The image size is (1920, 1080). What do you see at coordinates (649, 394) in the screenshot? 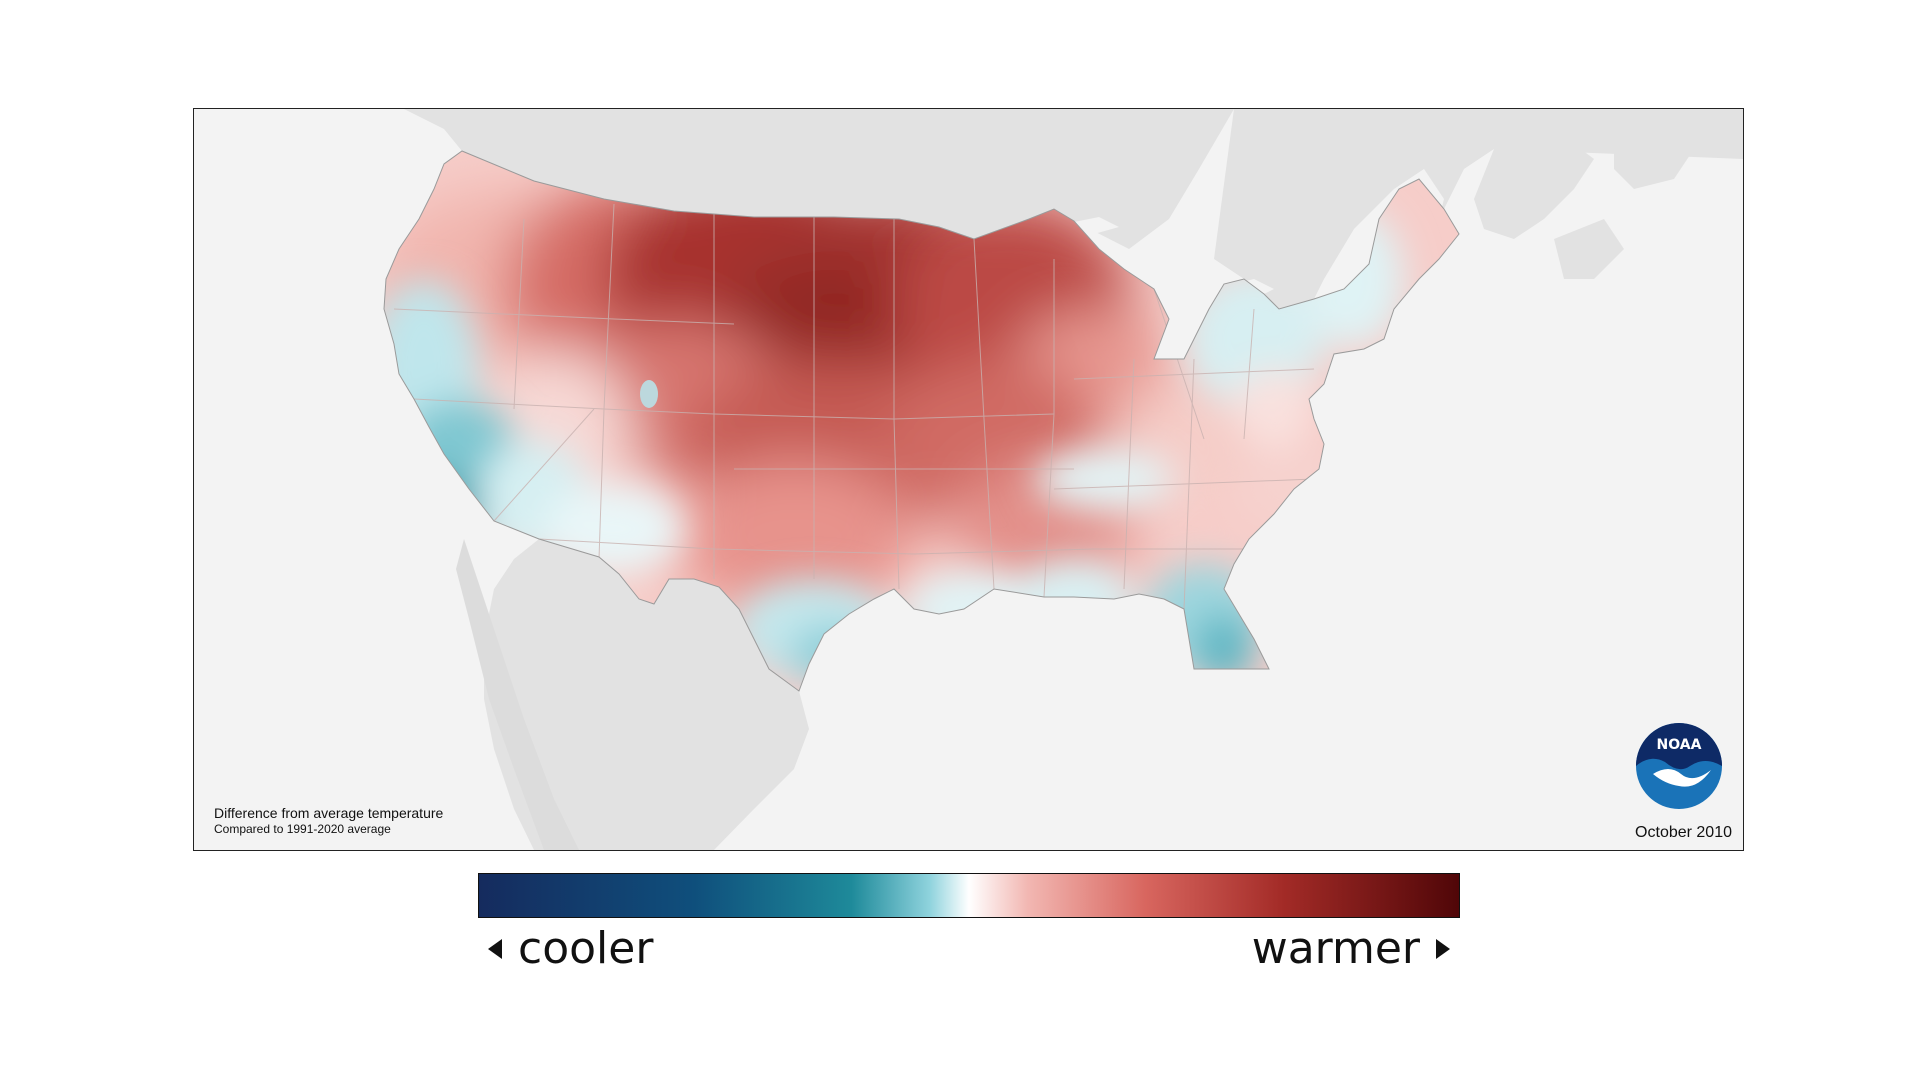
I see `salt-lake` at bounding box center [649, 394].